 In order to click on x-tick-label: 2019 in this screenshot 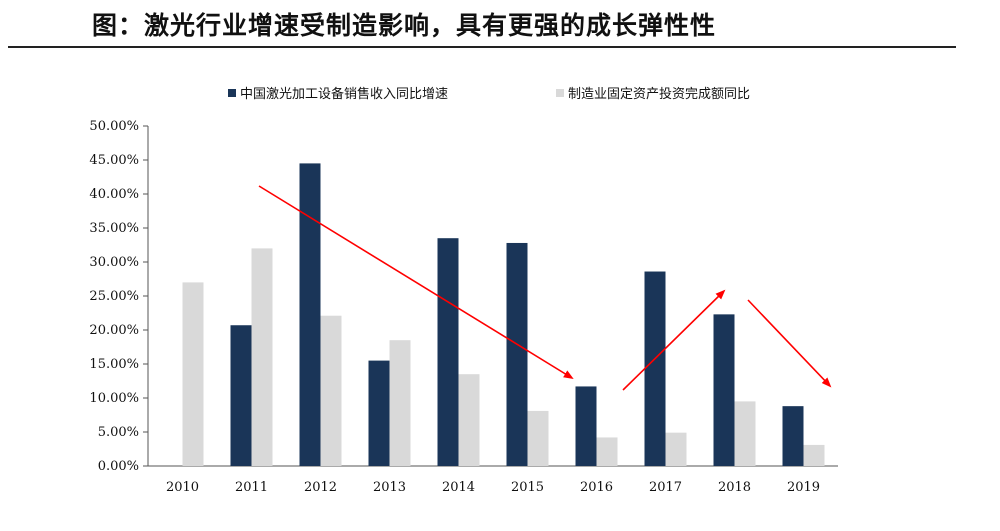, I will do `click(803, 487)`.